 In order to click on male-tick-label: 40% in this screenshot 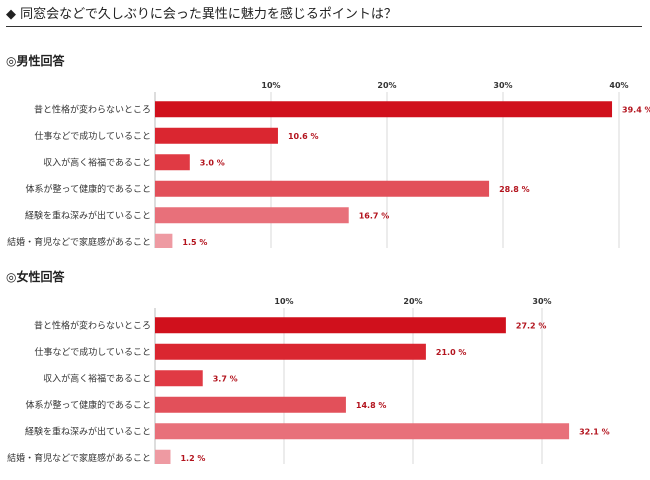, I will do `click(618, 85)`.